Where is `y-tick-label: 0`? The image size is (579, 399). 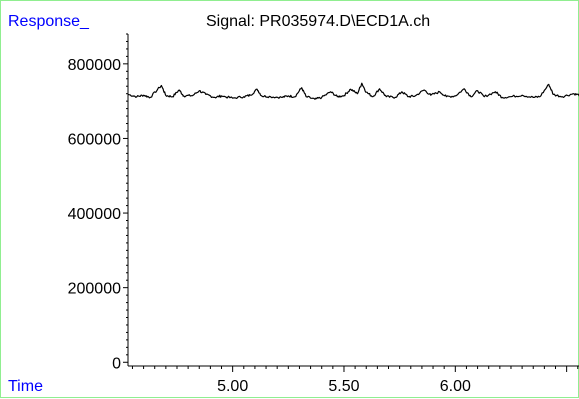
y-tick-label: 0 is located at coordinates (116, 363).